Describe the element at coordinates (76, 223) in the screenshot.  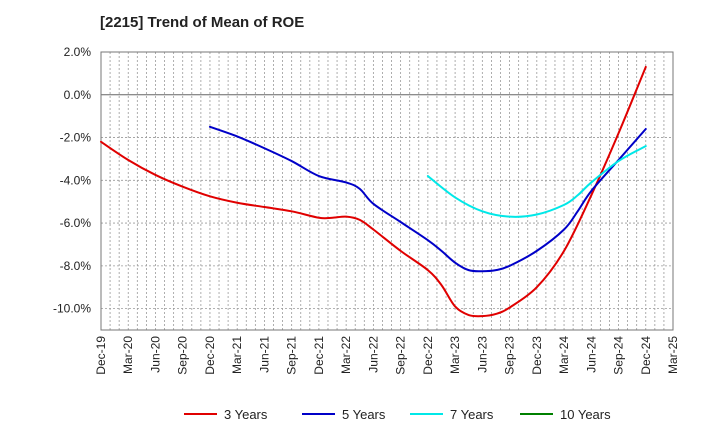
I see `y-tick-label: -6.0%` at that location.